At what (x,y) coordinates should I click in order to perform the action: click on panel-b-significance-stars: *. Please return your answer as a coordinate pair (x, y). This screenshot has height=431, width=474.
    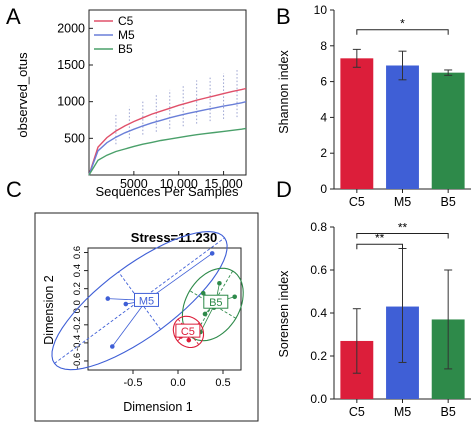
    Looking at the image, I should click on (402, 24).